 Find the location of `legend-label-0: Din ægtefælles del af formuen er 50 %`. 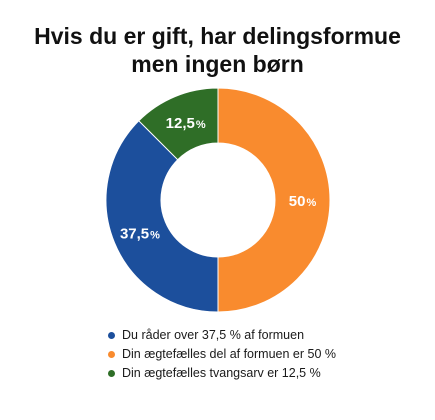

legend-label-0: Din ægtefælles del af formuen er 50 % is located at coordinates (229, 354).